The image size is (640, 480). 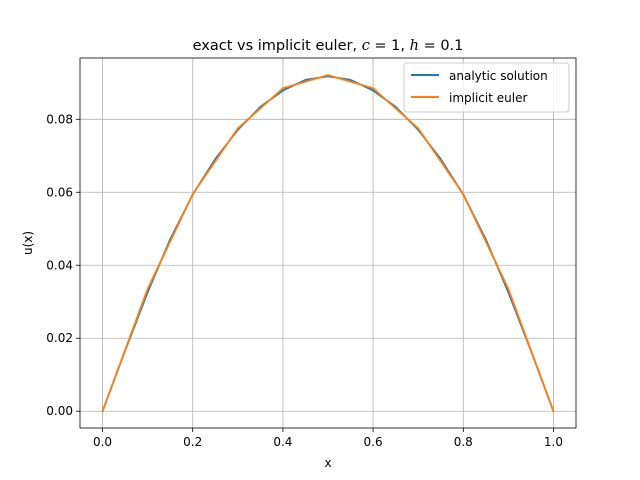 What do you see at coordinates (59, 119) in the screenshot?
I see `y-tick-label: 0.08` at bounding box center [59, 119].